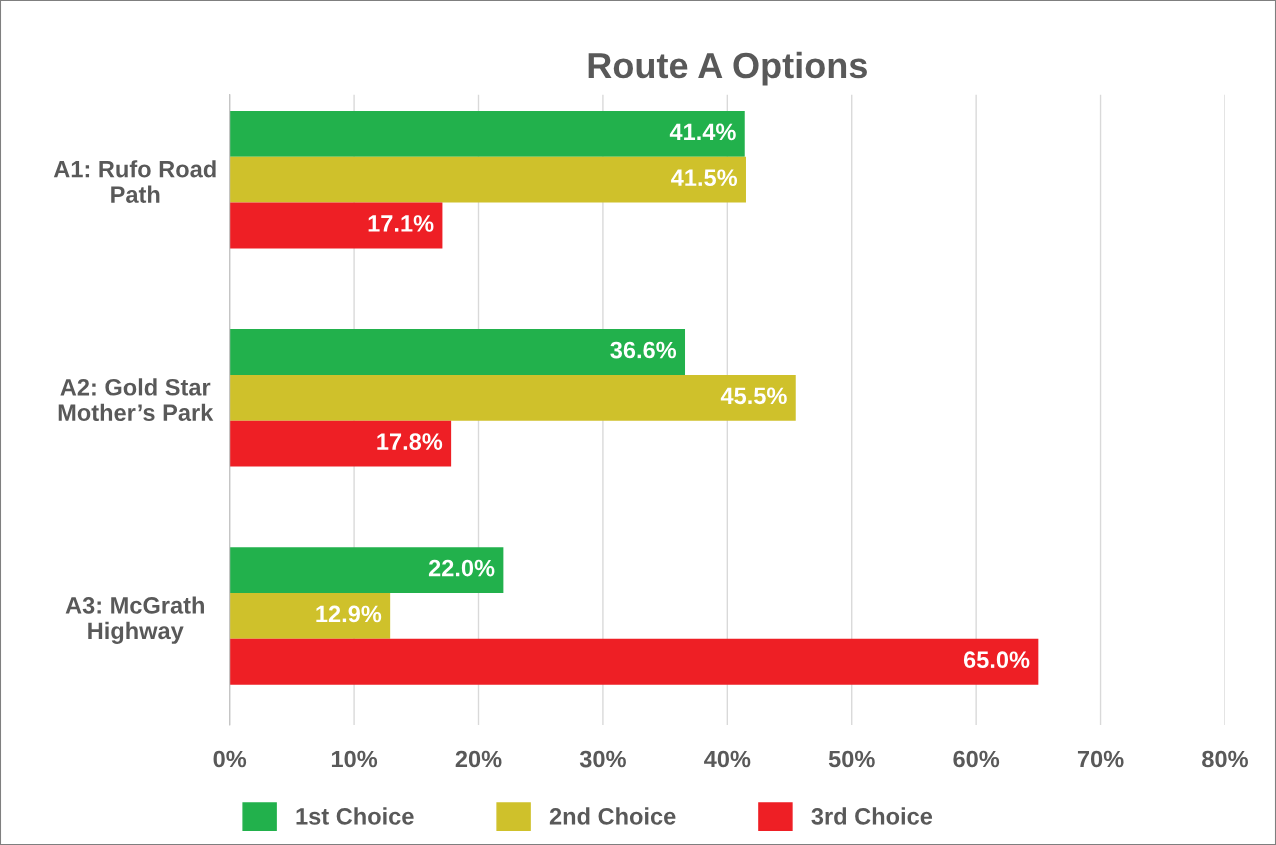 Image resolution: width=1276 pixels, height=845 pixels. I want to click on chart-title: Route A Options, so click(727, 68).